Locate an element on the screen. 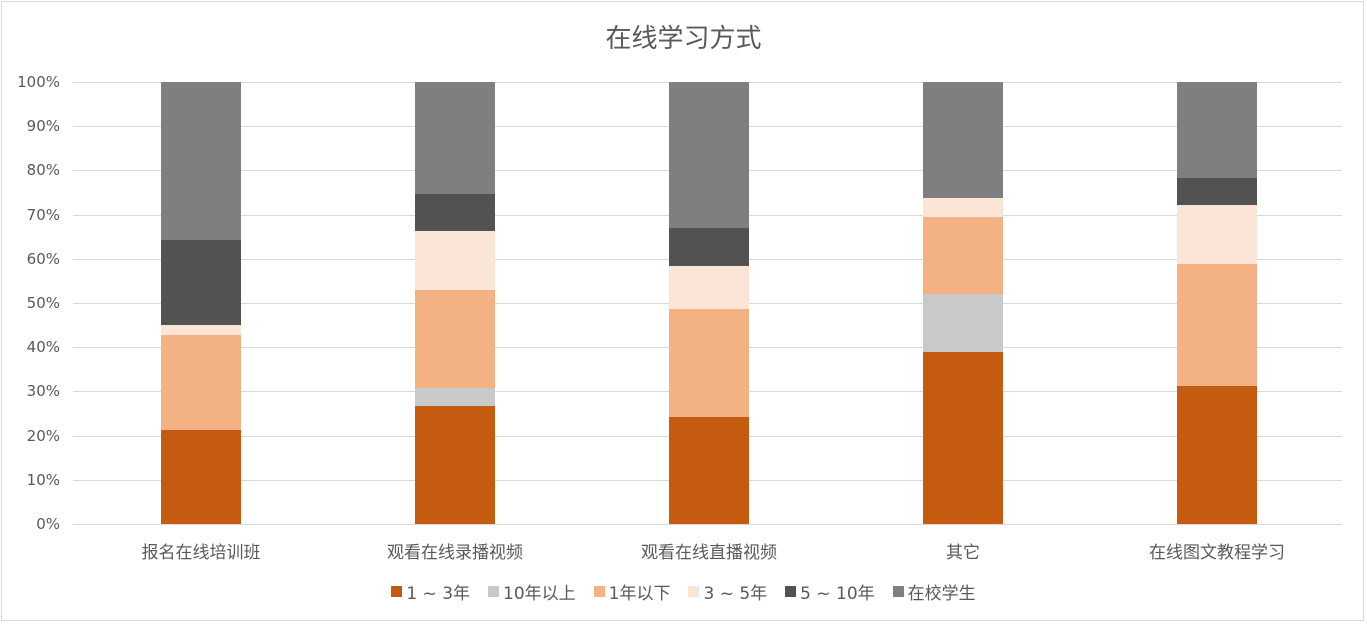 The width and height of the screenshot is (1367, 624). legend-item: 1年以下 is located at coordinates (632, 591).